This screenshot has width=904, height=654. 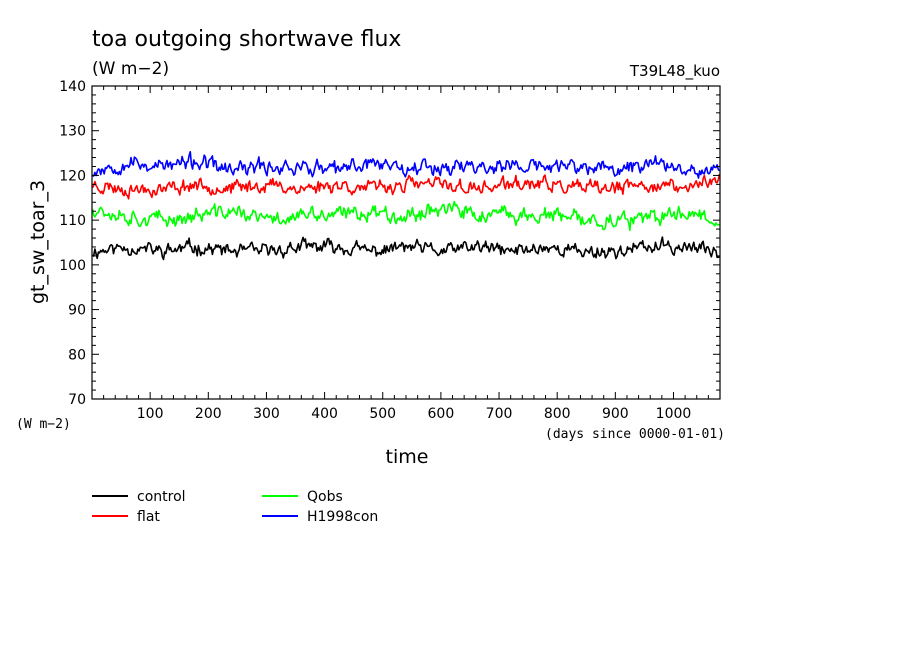 I want to click on legend-label: Qobs, so click(x=325, y=497).